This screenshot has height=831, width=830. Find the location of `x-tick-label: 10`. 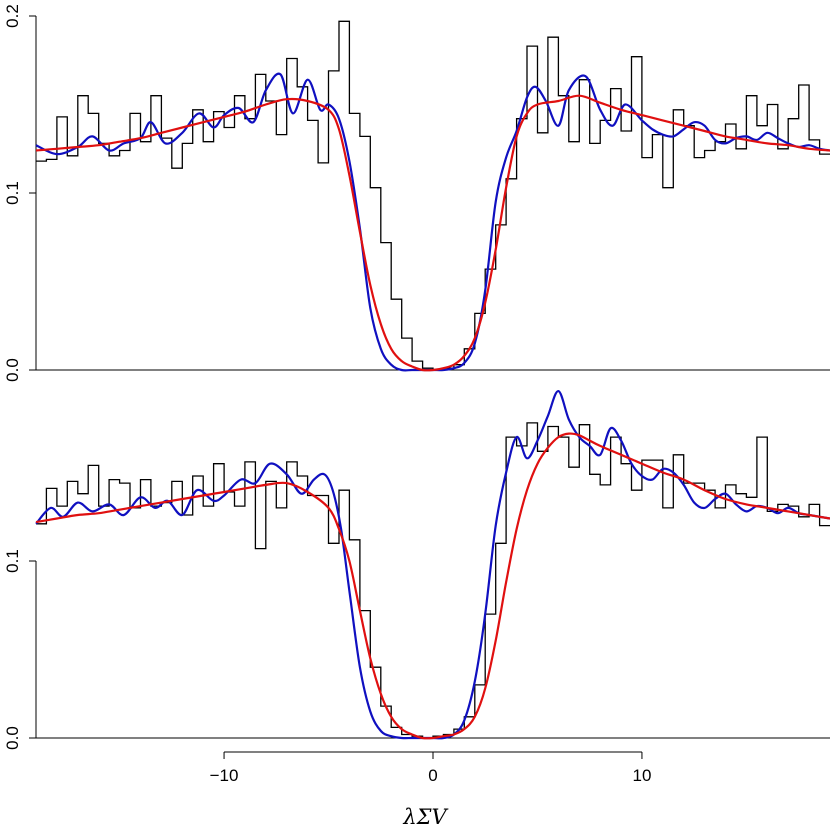

x-tick-label: 10 is located at coordinates (641, 775).